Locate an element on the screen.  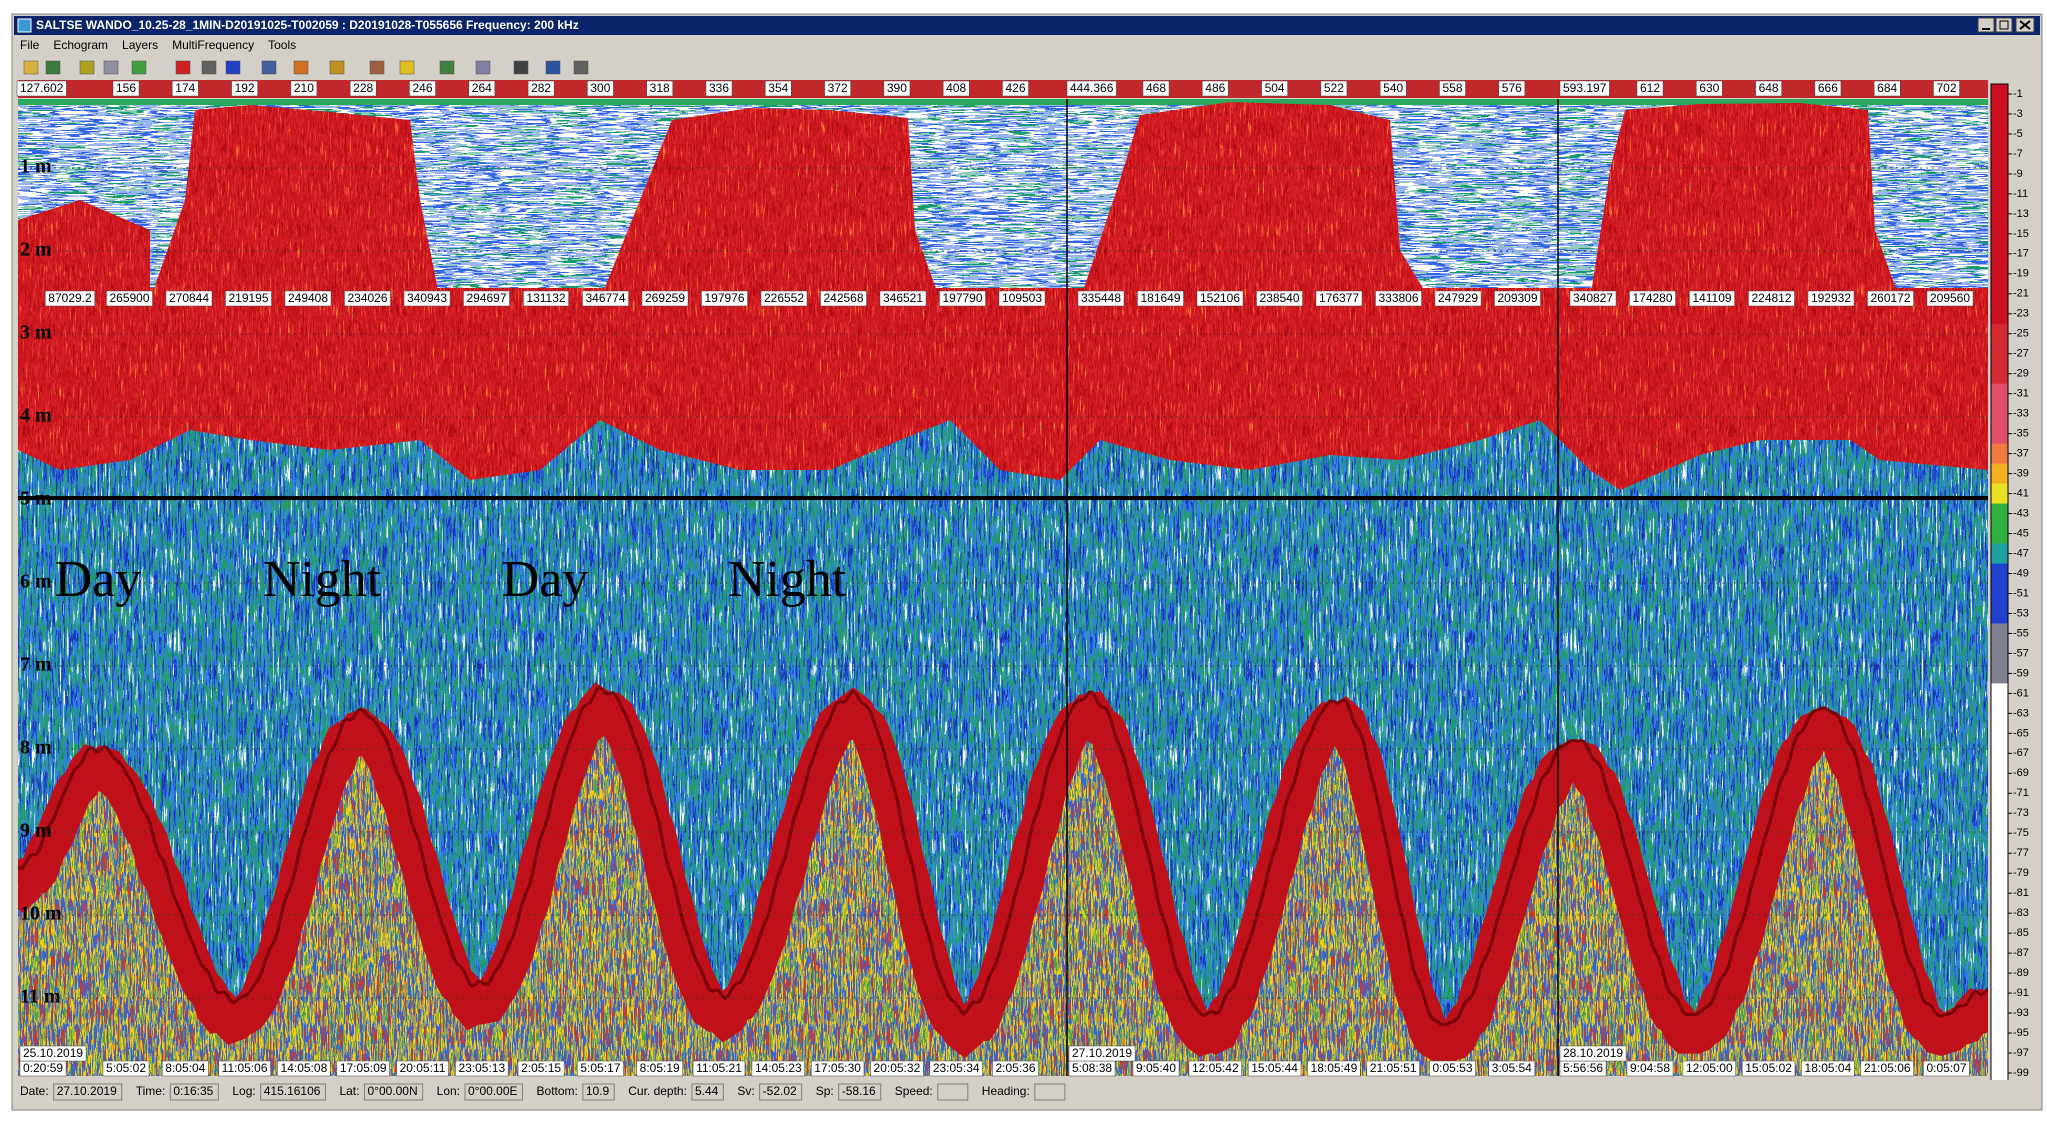
time-label: 0:05:53 is located at coordinates (1452, 1068).